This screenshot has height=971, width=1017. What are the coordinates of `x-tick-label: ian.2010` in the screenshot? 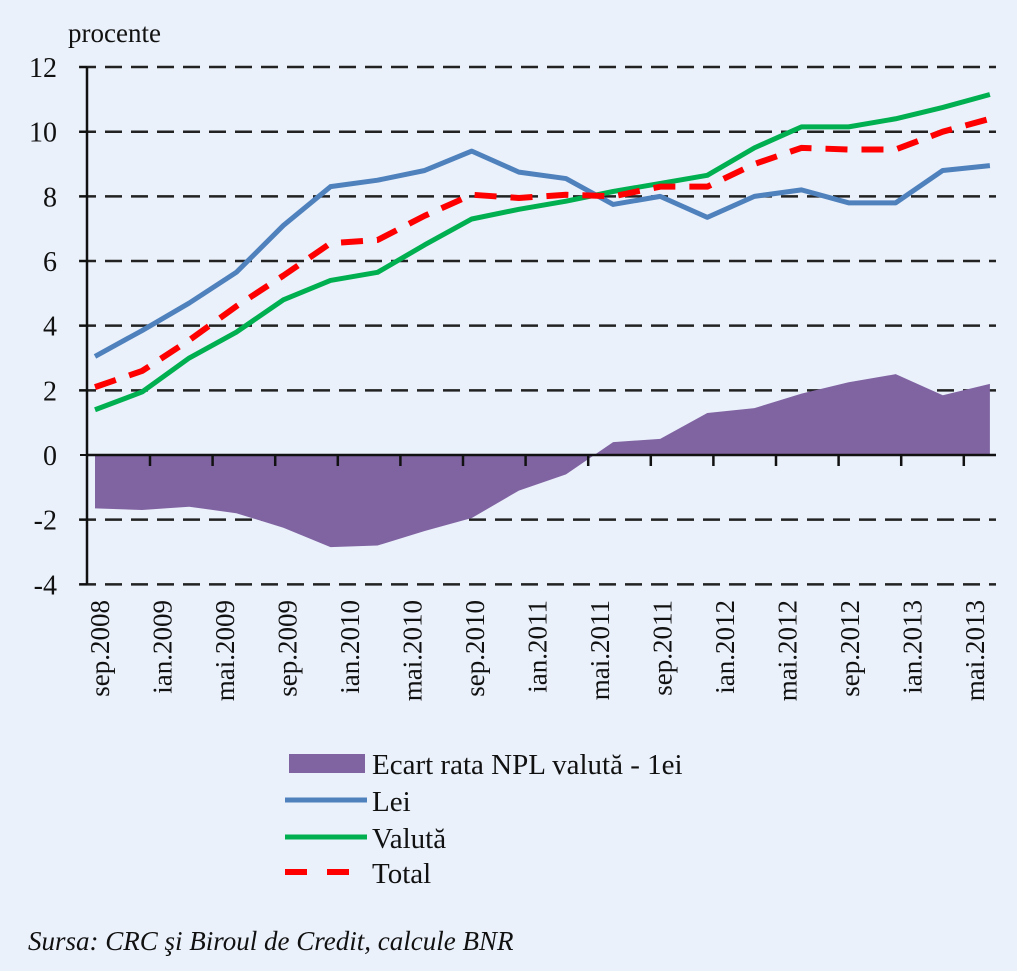 It's located at (350, 647).